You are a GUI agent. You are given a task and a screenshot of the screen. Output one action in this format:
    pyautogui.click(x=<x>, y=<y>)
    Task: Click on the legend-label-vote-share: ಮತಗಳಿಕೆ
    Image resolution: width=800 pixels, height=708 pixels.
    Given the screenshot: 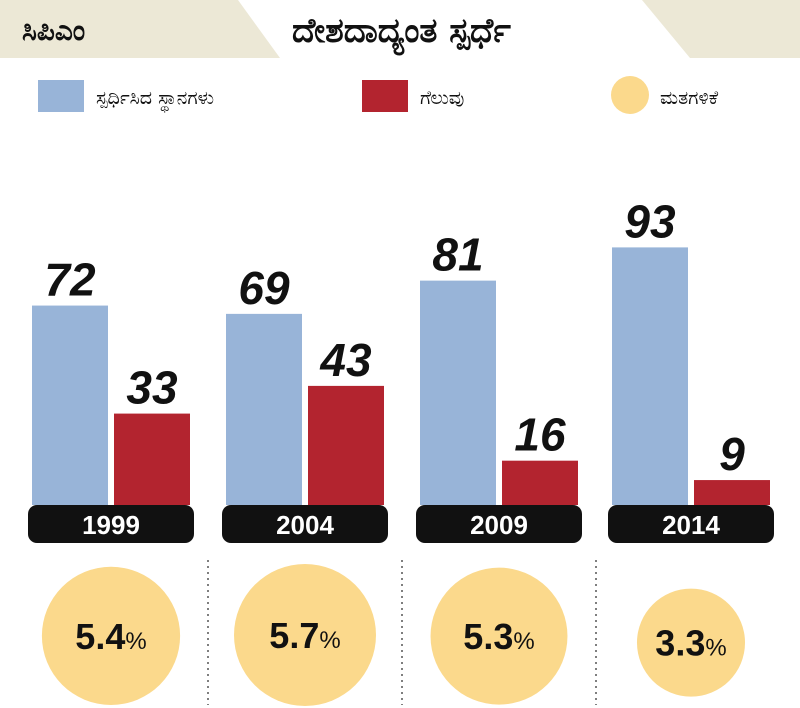 What is the action you would take?
    pyautogui.click(x=689, y=98)
    